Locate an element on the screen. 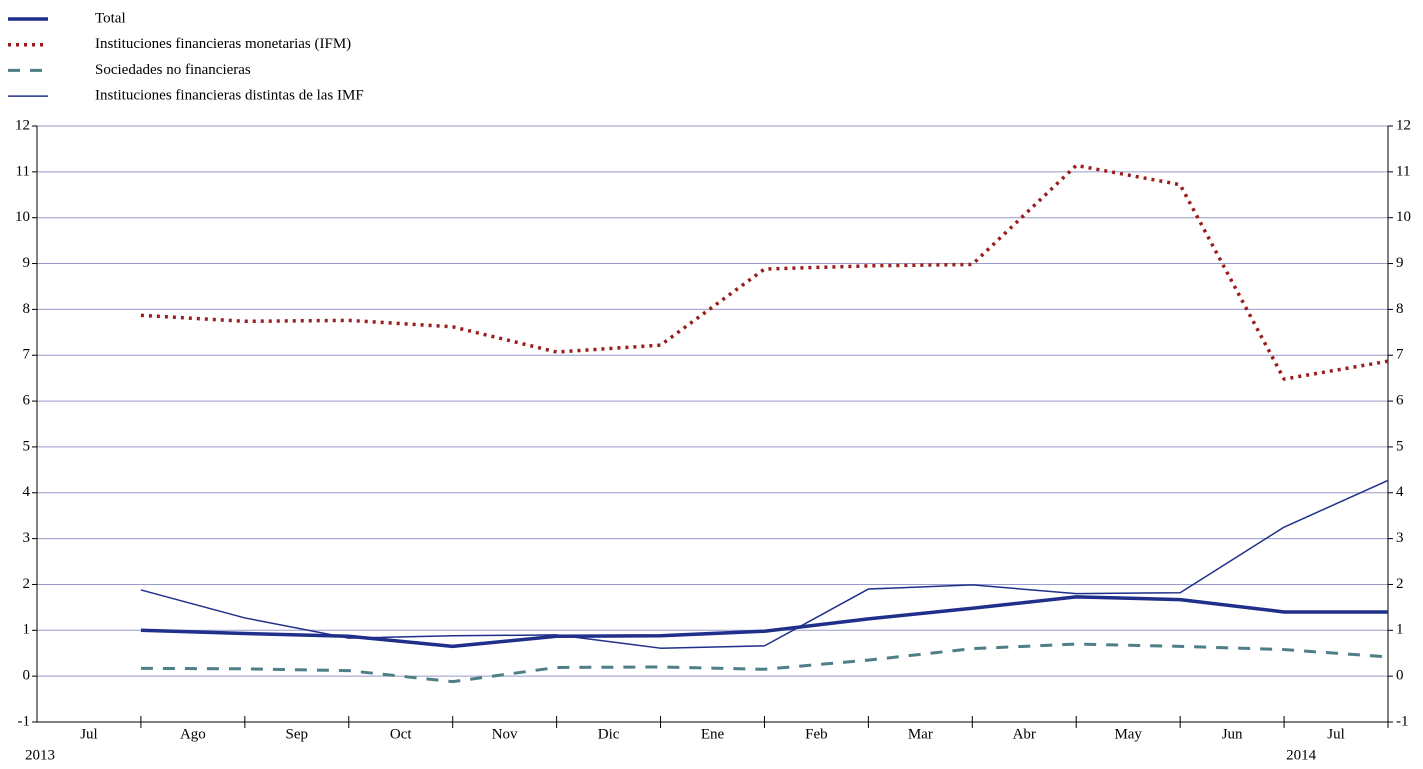 Image resolution: width=1423 pixels, height=769 pixels. x-tick-label: Ago is located at coordinates (193, 734).